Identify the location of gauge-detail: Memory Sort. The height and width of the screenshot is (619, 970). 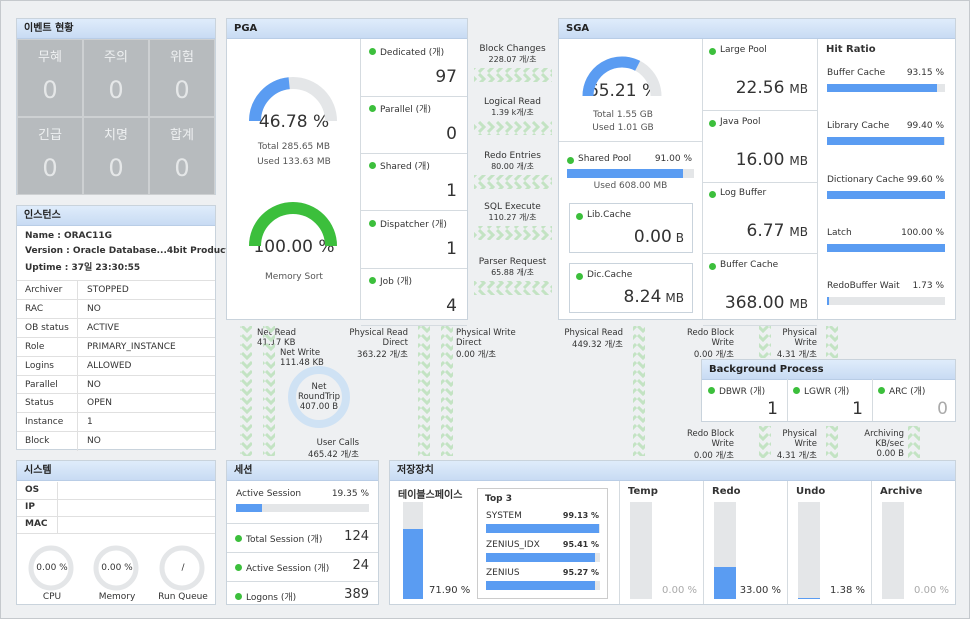
(294, 277).